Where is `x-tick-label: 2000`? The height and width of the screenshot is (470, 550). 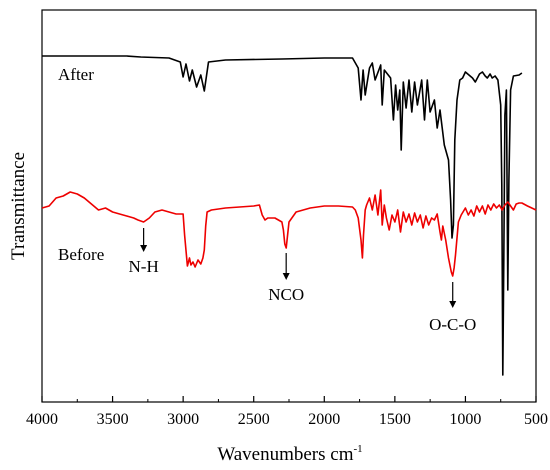
x-tick-label: 2000 is located at coordinates (324, 419).